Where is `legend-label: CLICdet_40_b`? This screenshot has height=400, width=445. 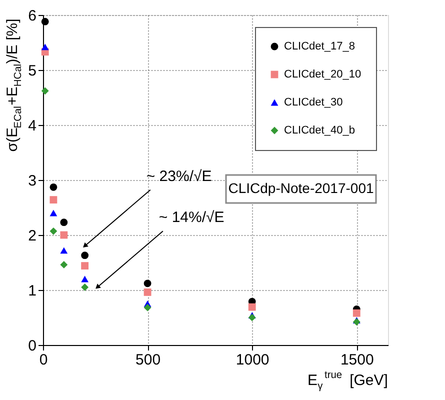 legend-label: CLICdet_40_b is located at coordinates (319, 130).